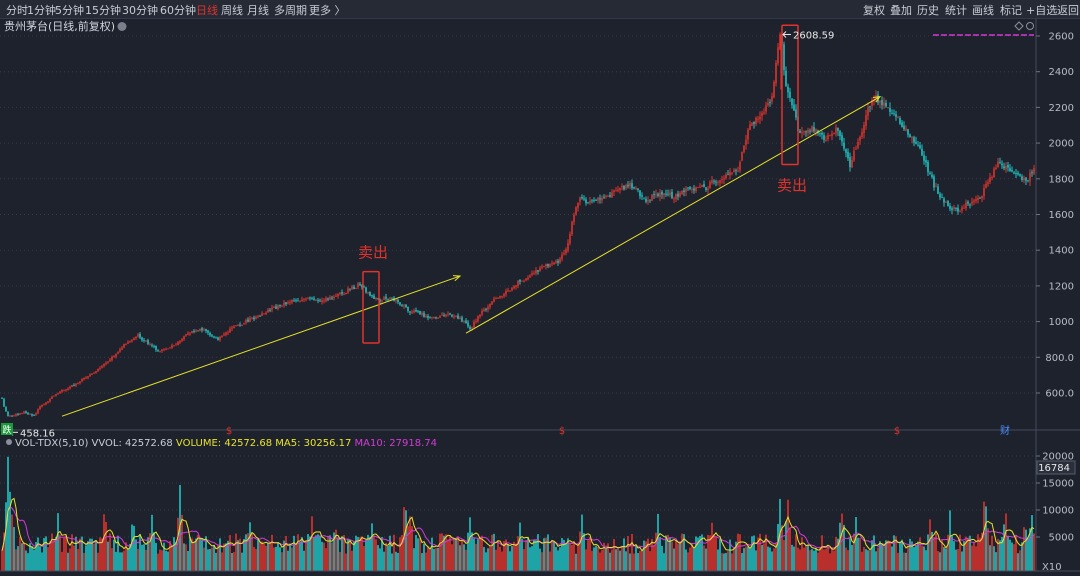 This screenshot has height=576, width=1080. Describe the element at coordinates (41, 10) in the screenshot. I see `period-tab-1: 1分钟` at that location.